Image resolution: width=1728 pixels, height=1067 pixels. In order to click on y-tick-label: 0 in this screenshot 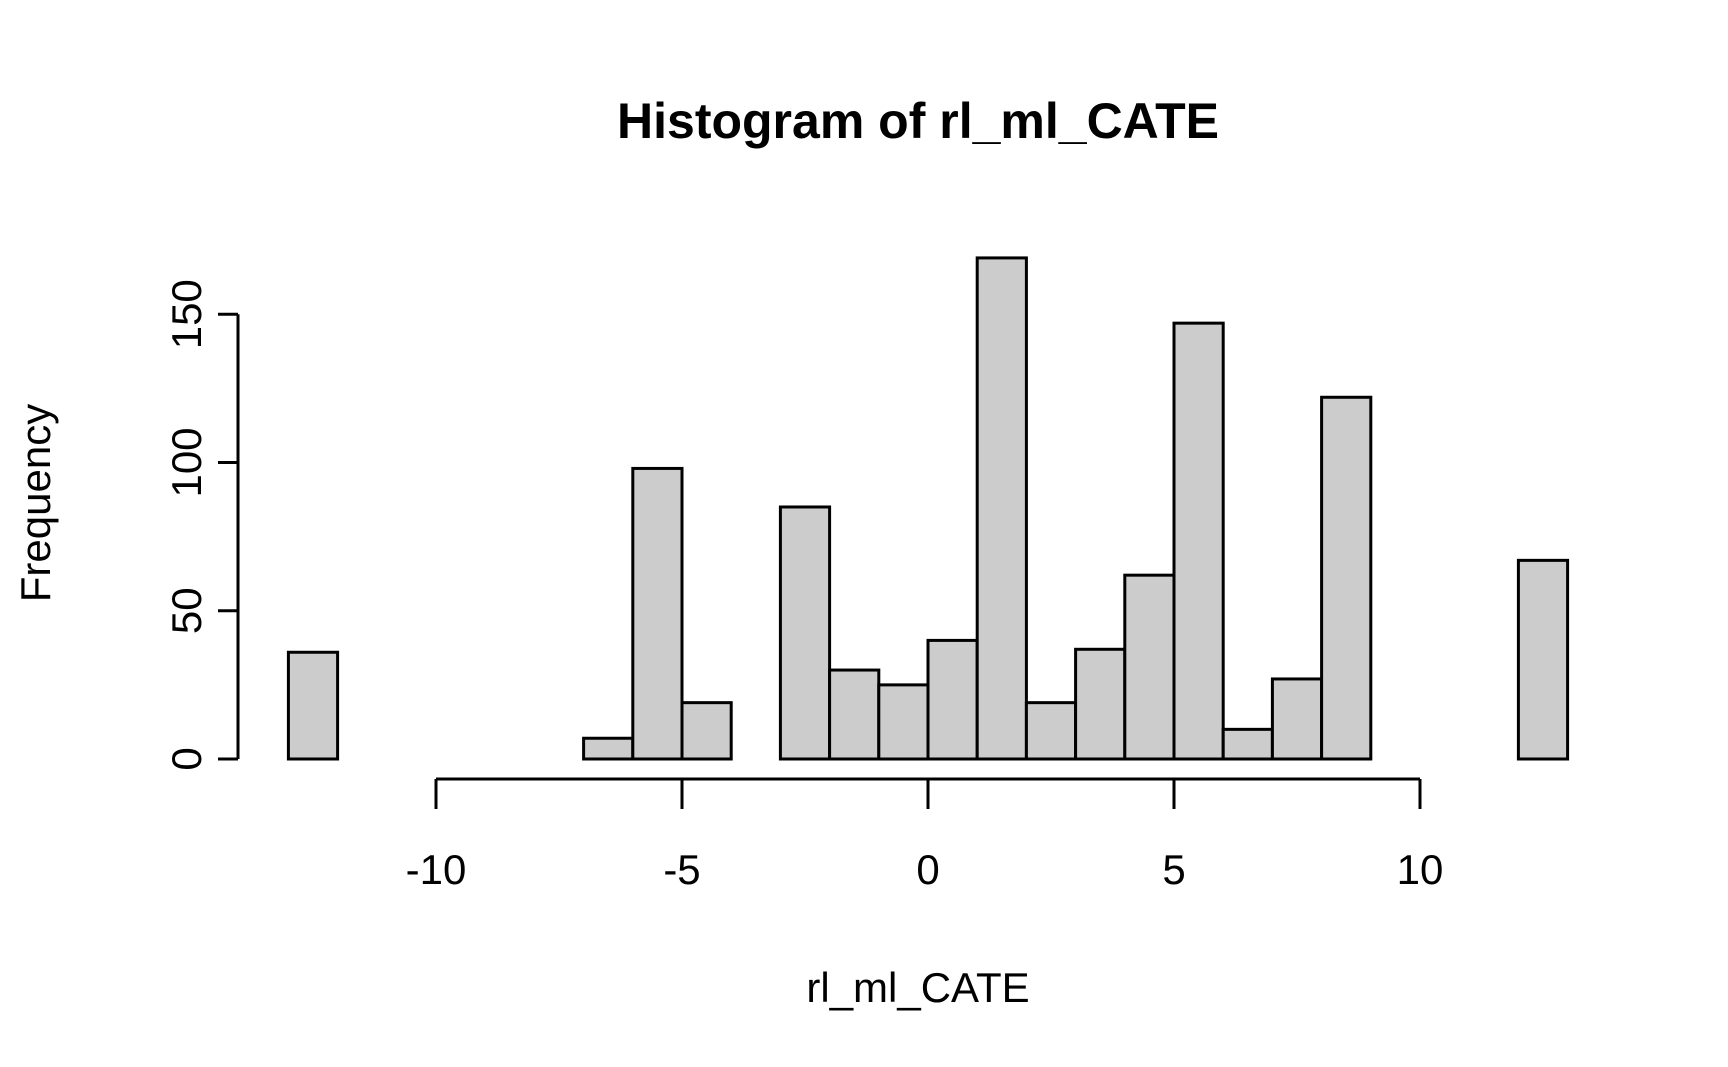, I will do `click(186, 758)`.